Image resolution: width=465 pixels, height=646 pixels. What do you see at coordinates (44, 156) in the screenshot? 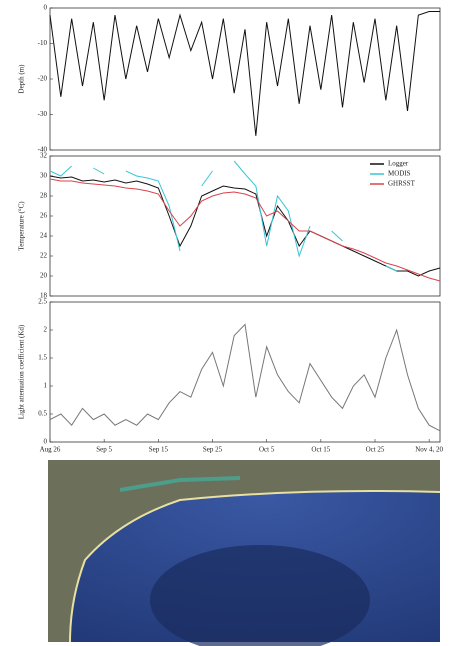
I see `y-tick-label: 32` at bounding box center [44, 156].